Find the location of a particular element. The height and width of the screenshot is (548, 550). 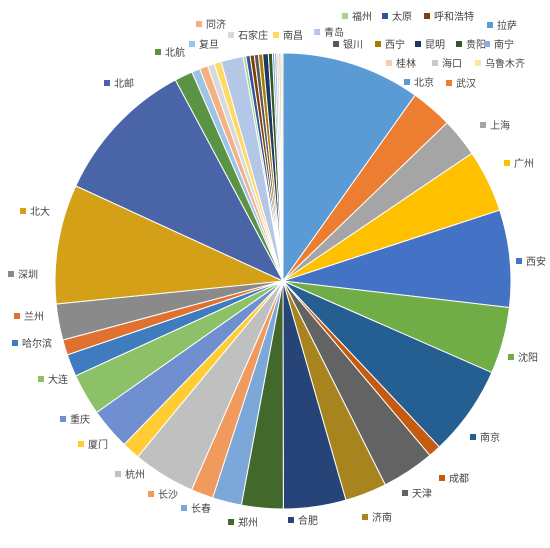

pie-label-呼和浩特: 呼和浩特 is located at coordinates (449, 17).